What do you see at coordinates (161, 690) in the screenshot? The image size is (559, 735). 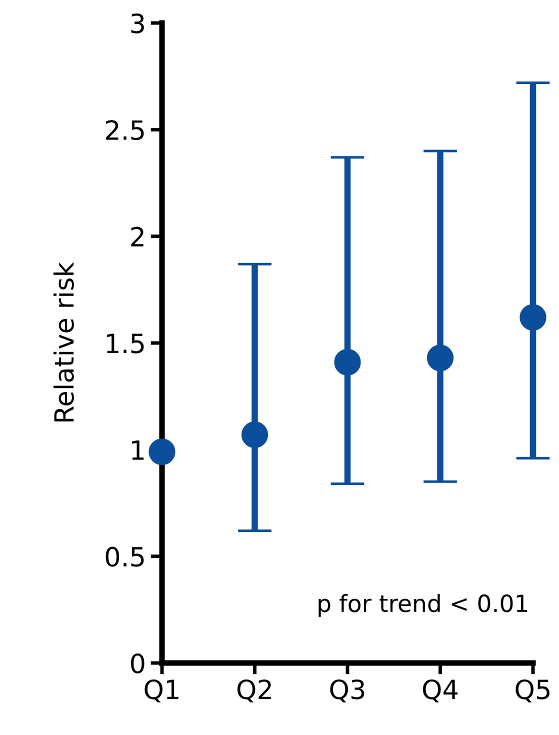 I see `x-tick-label: Q1` at bounding box center [161, 690].